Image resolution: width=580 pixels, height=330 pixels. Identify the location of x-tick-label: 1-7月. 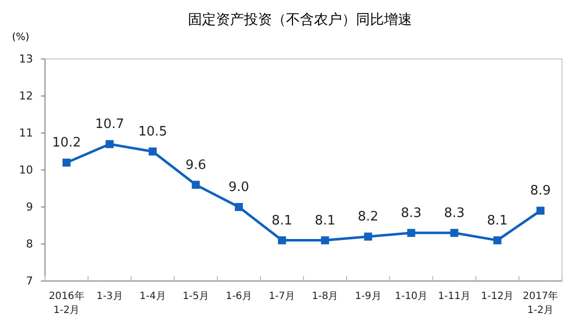
(282, 296).